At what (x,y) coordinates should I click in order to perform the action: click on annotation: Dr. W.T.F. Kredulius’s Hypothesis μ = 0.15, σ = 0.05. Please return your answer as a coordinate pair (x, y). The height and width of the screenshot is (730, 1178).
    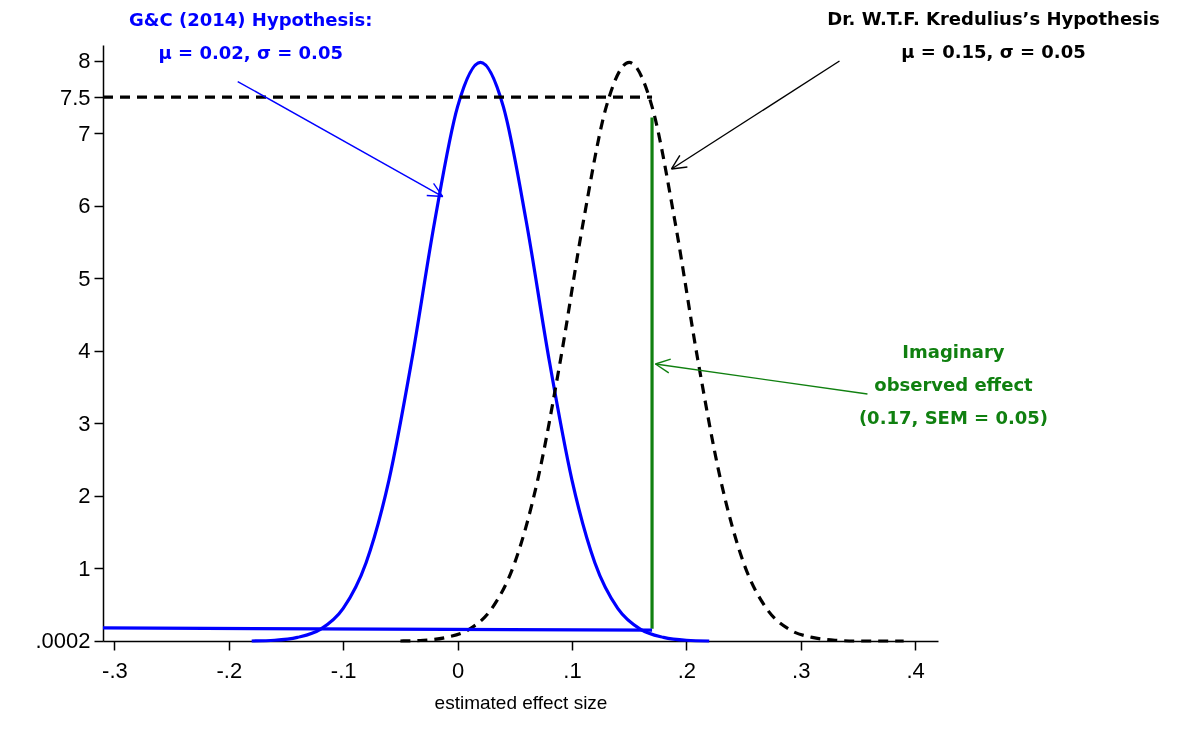
    Looking at the image, I should click on (993, 34).